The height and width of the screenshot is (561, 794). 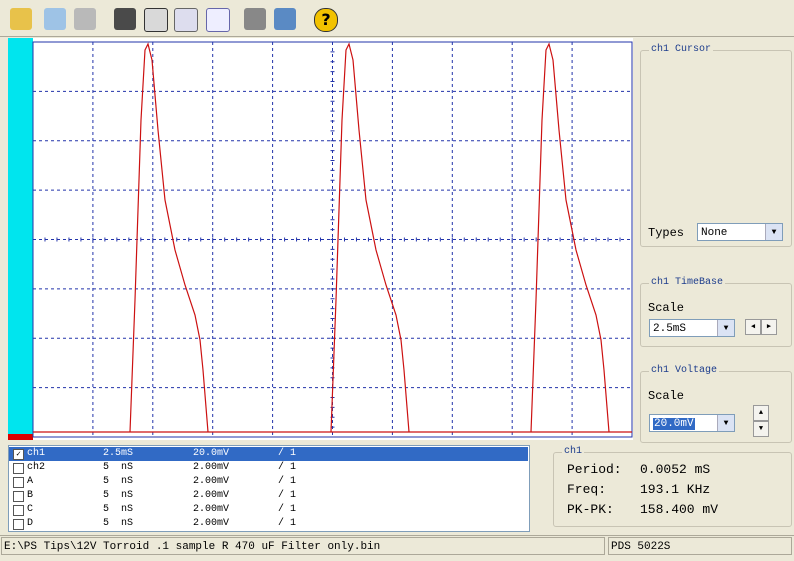 What do you see at coordinates (211, 453) in the screenshot?
I see `cell-volts: 20.0mV` at bounding box center [211, 453].